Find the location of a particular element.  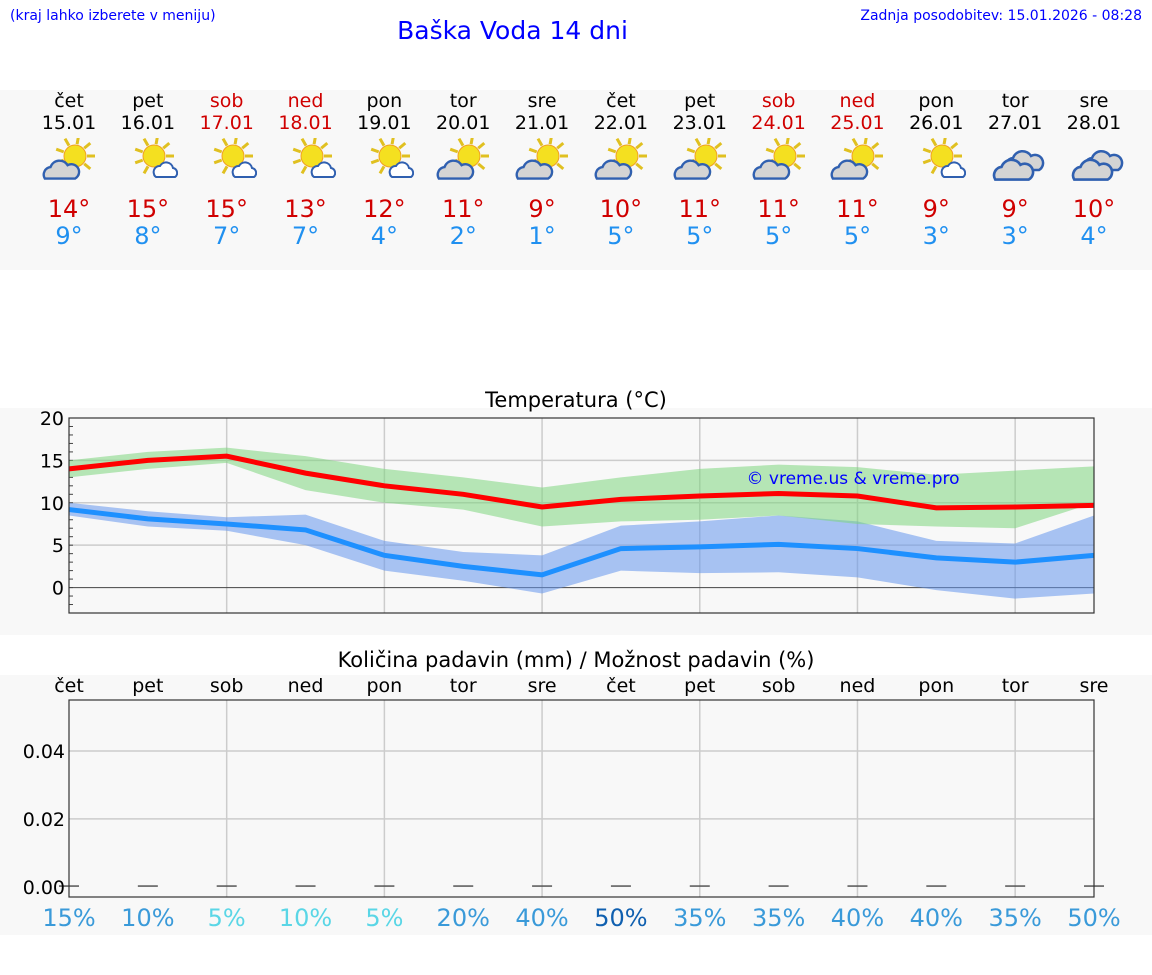

precip-probability: 15% is located at coordinates (69, 918).